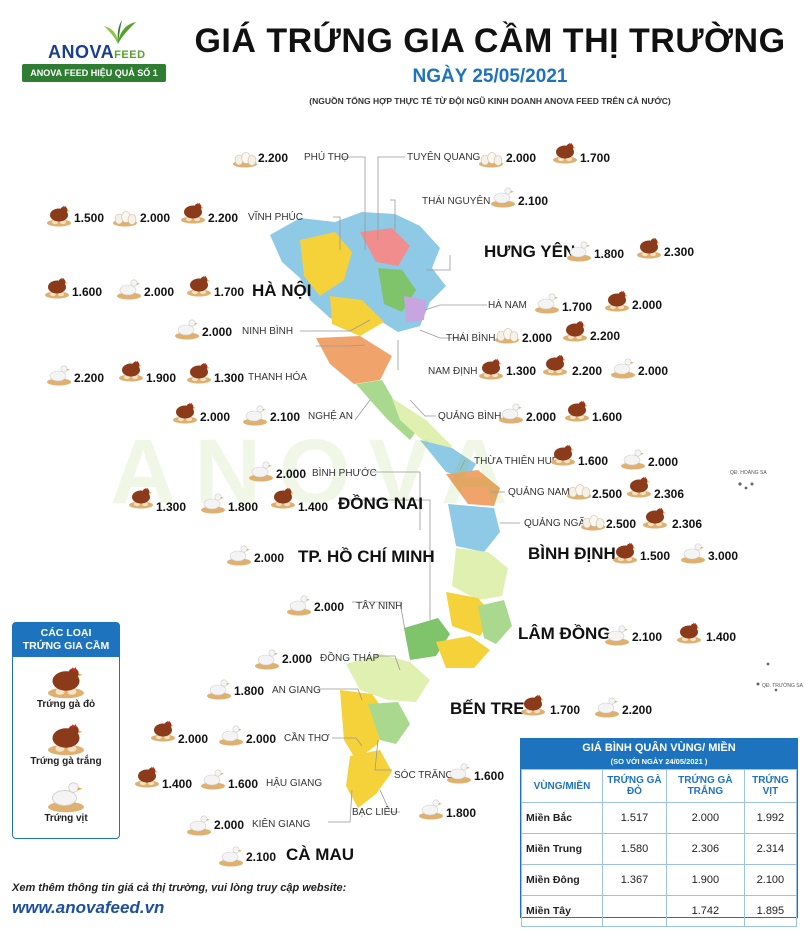 Image resolution: width=805 pixels, height=930 pixels. What do you see at coordinates (66, 640) in the screenshot?
I see `legend-title: CÁC LOẠI TRỨNG GIA CẦM` at bounding box center [66, 640].